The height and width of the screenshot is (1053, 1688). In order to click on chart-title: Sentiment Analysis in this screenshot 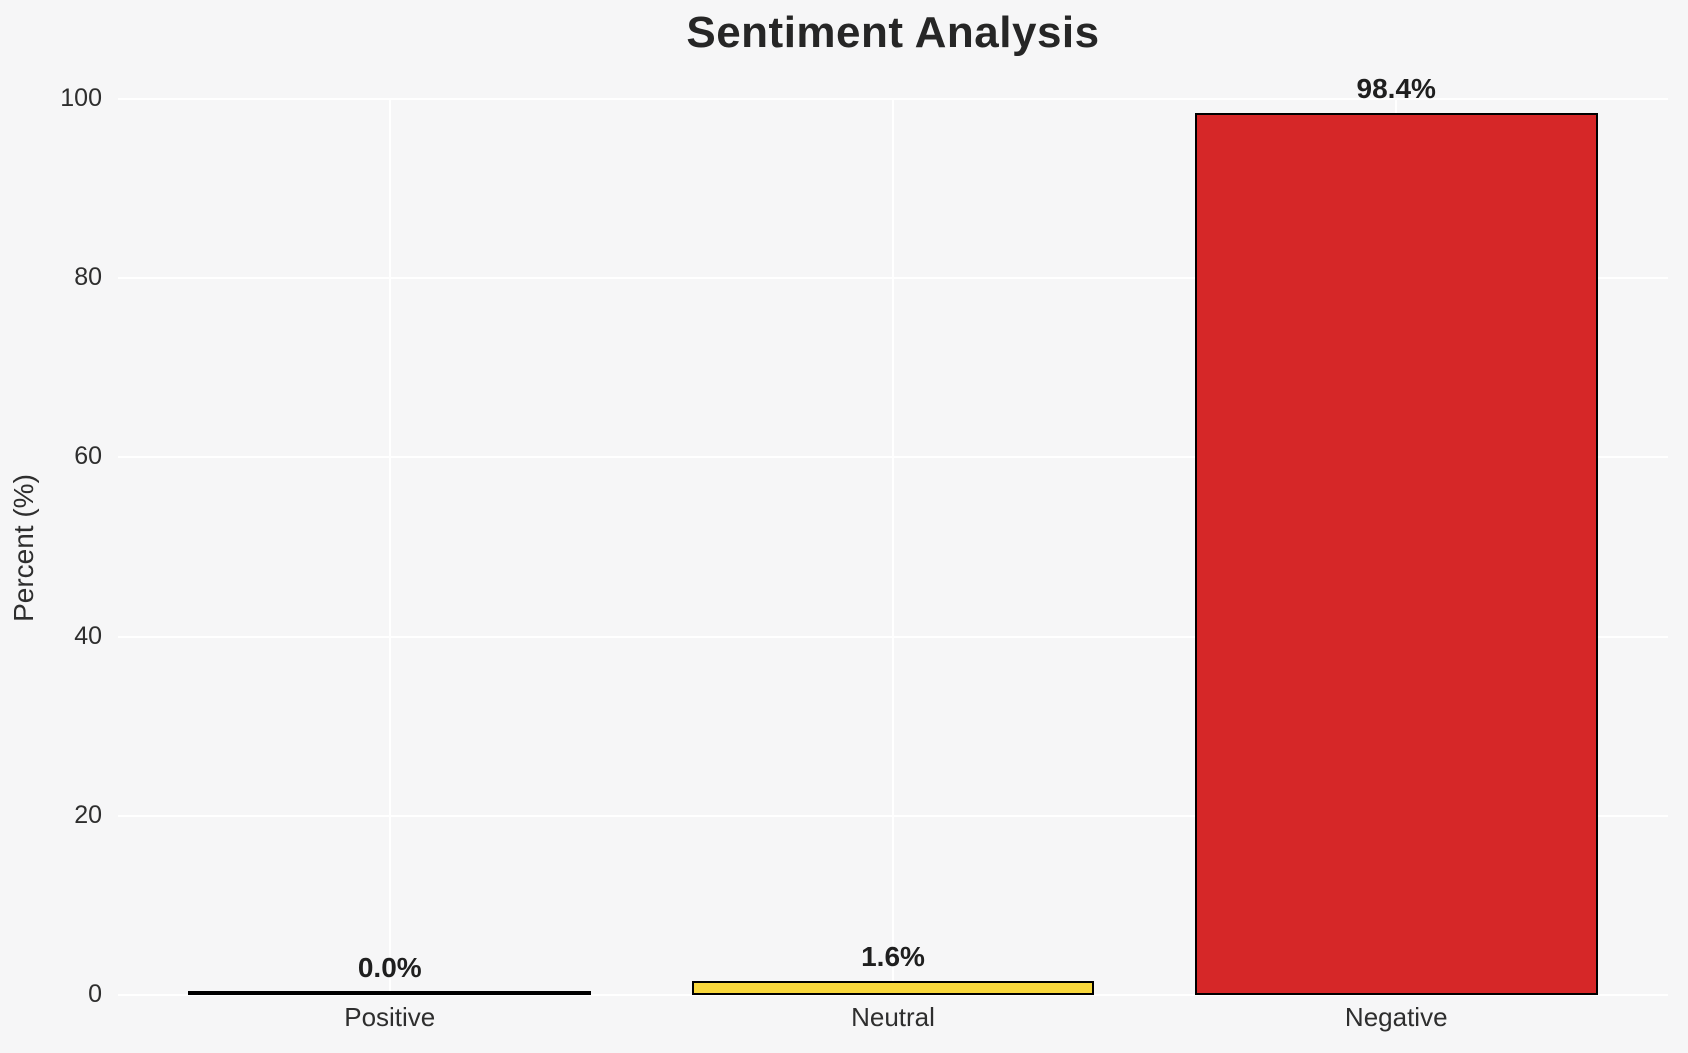, I will do `click(893, 32)`.